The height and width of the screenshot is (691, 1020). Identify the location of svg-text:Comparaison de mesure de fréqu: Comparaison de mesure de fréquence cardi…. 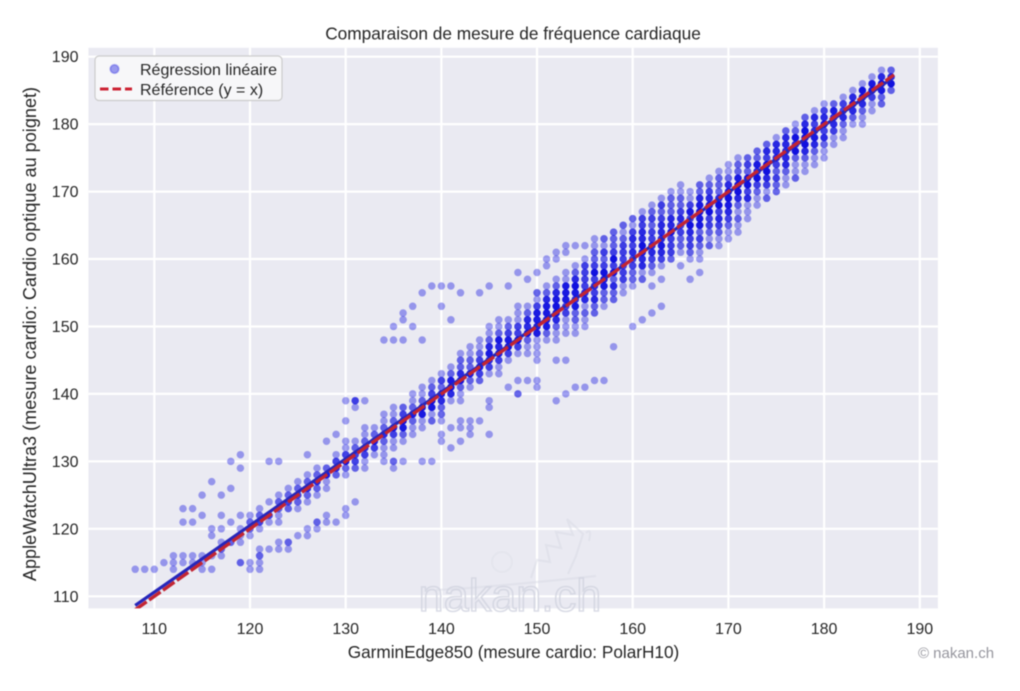
(513, 34).